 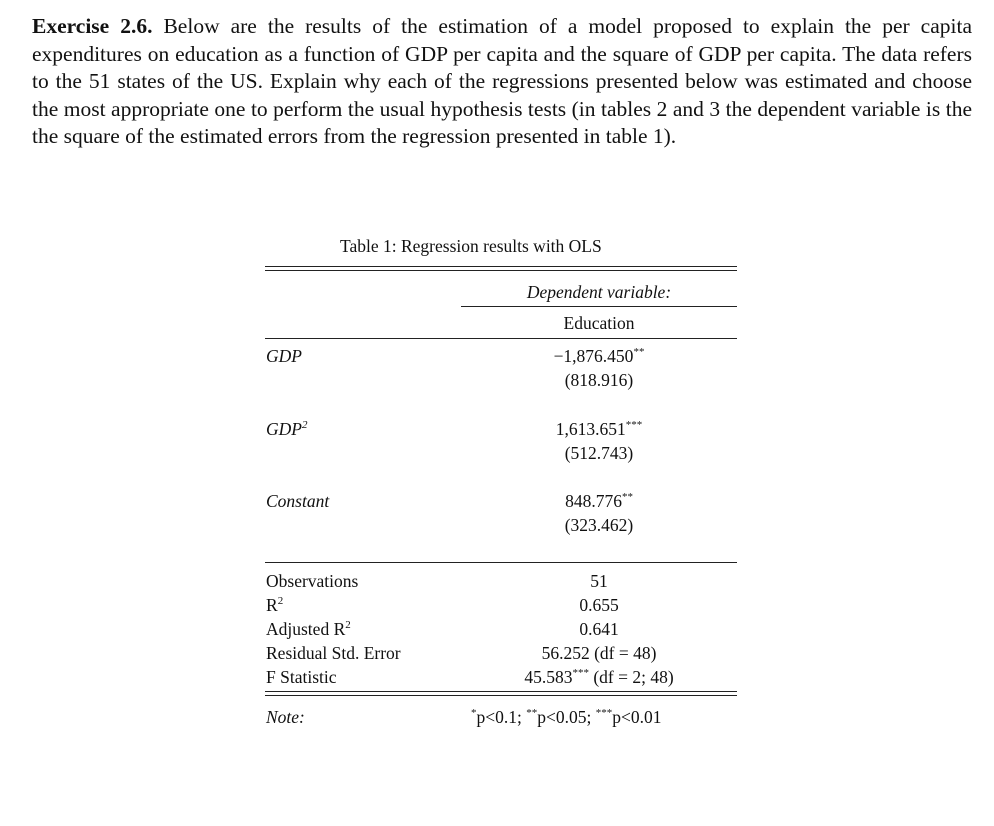 I want to click on stat-name: Observations, so click(x=312, y=581).